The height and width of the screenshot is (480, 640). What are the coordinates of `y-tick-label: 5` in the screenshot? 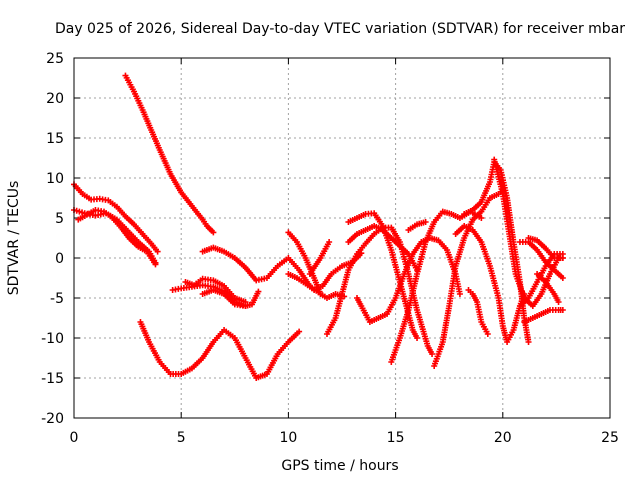 It's located at (59, 219).